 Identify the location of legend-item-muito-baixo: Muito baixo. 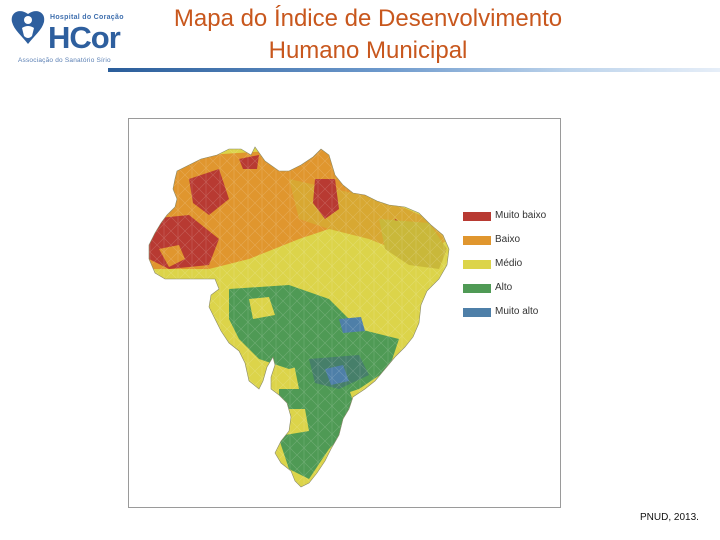
(513, 216).